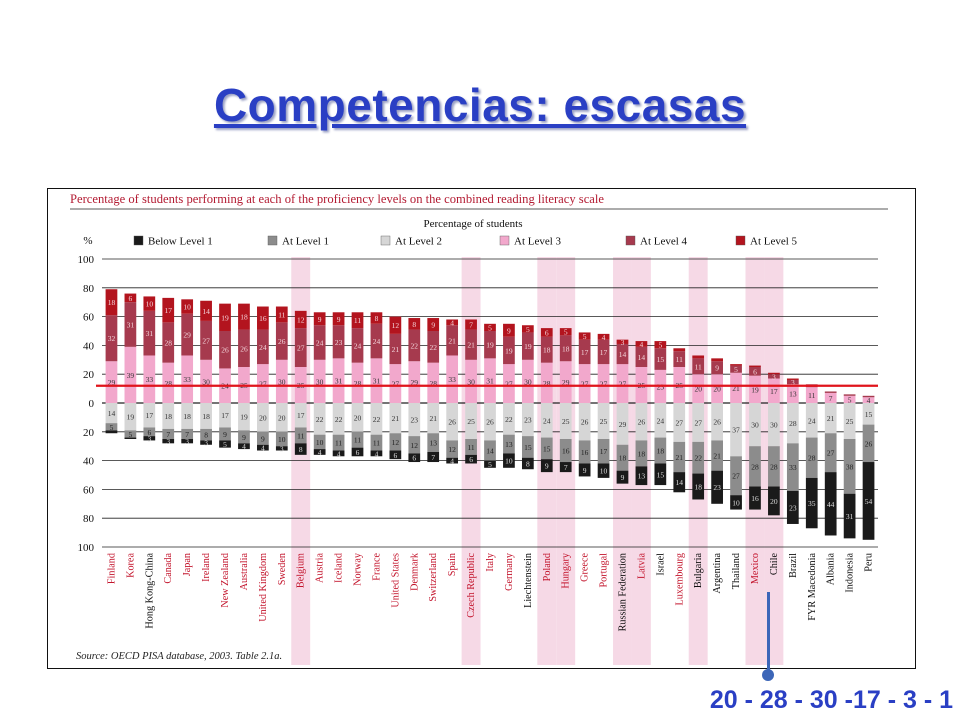 This screenshot has width=960, height=720. I want to click on bar-value-label: 29, so click(623, 424).